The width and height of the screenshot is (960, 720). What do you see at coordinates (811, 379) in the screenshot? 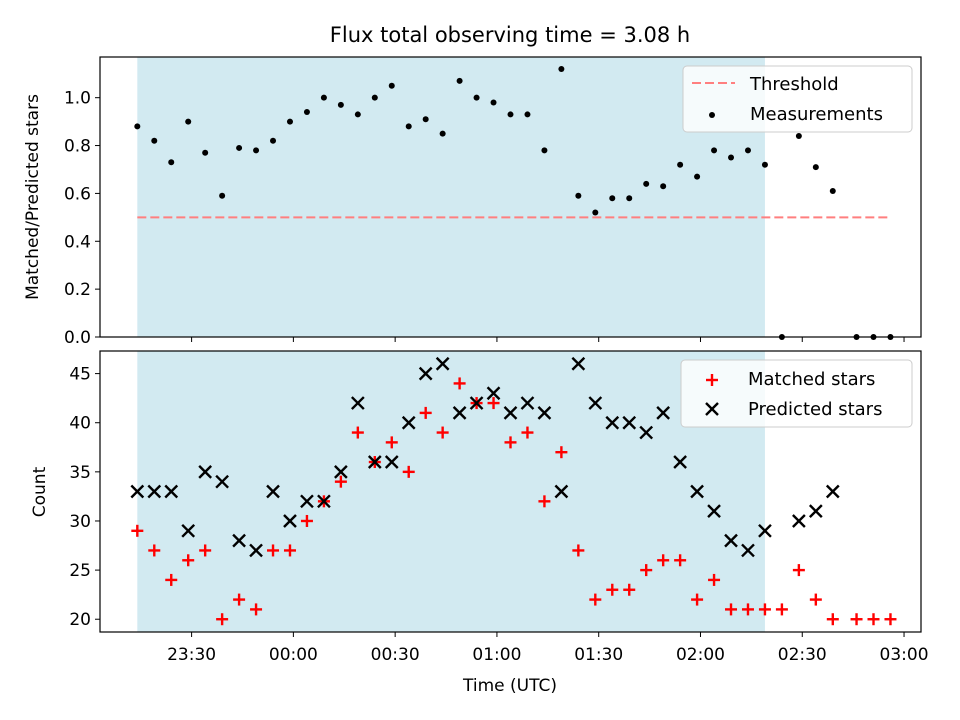
I see `matched-legend-label: Matched stars` at bounding box center [811, 379].